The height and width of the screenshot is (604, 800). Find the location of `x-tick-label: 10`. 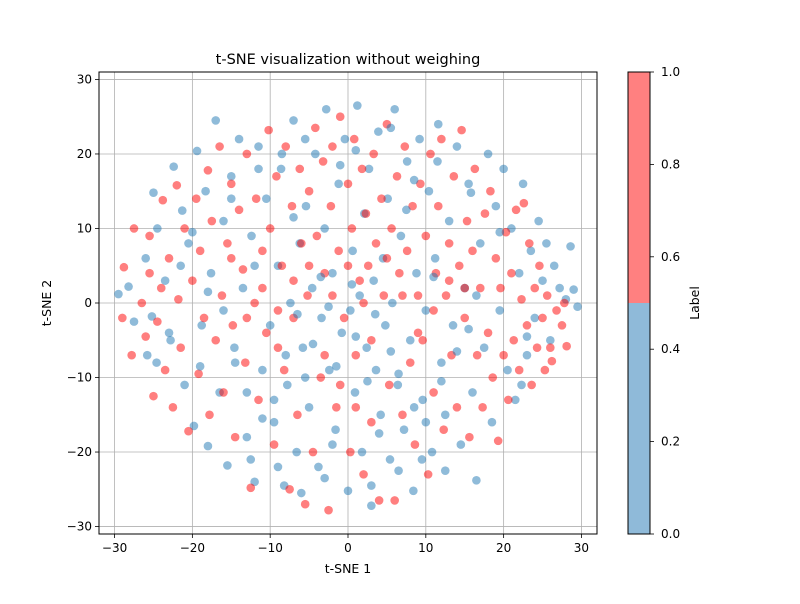

x-tick-label: 10 is located at coordinates (425, 548).